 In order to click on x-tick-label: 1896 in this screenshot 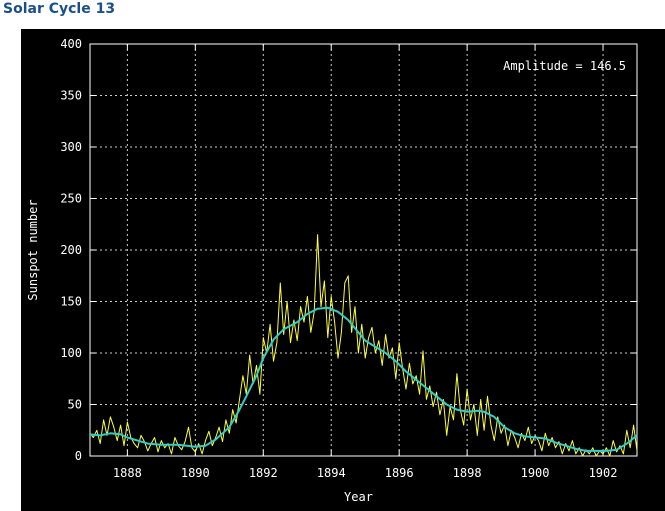, I will do `click(399, 473)`.